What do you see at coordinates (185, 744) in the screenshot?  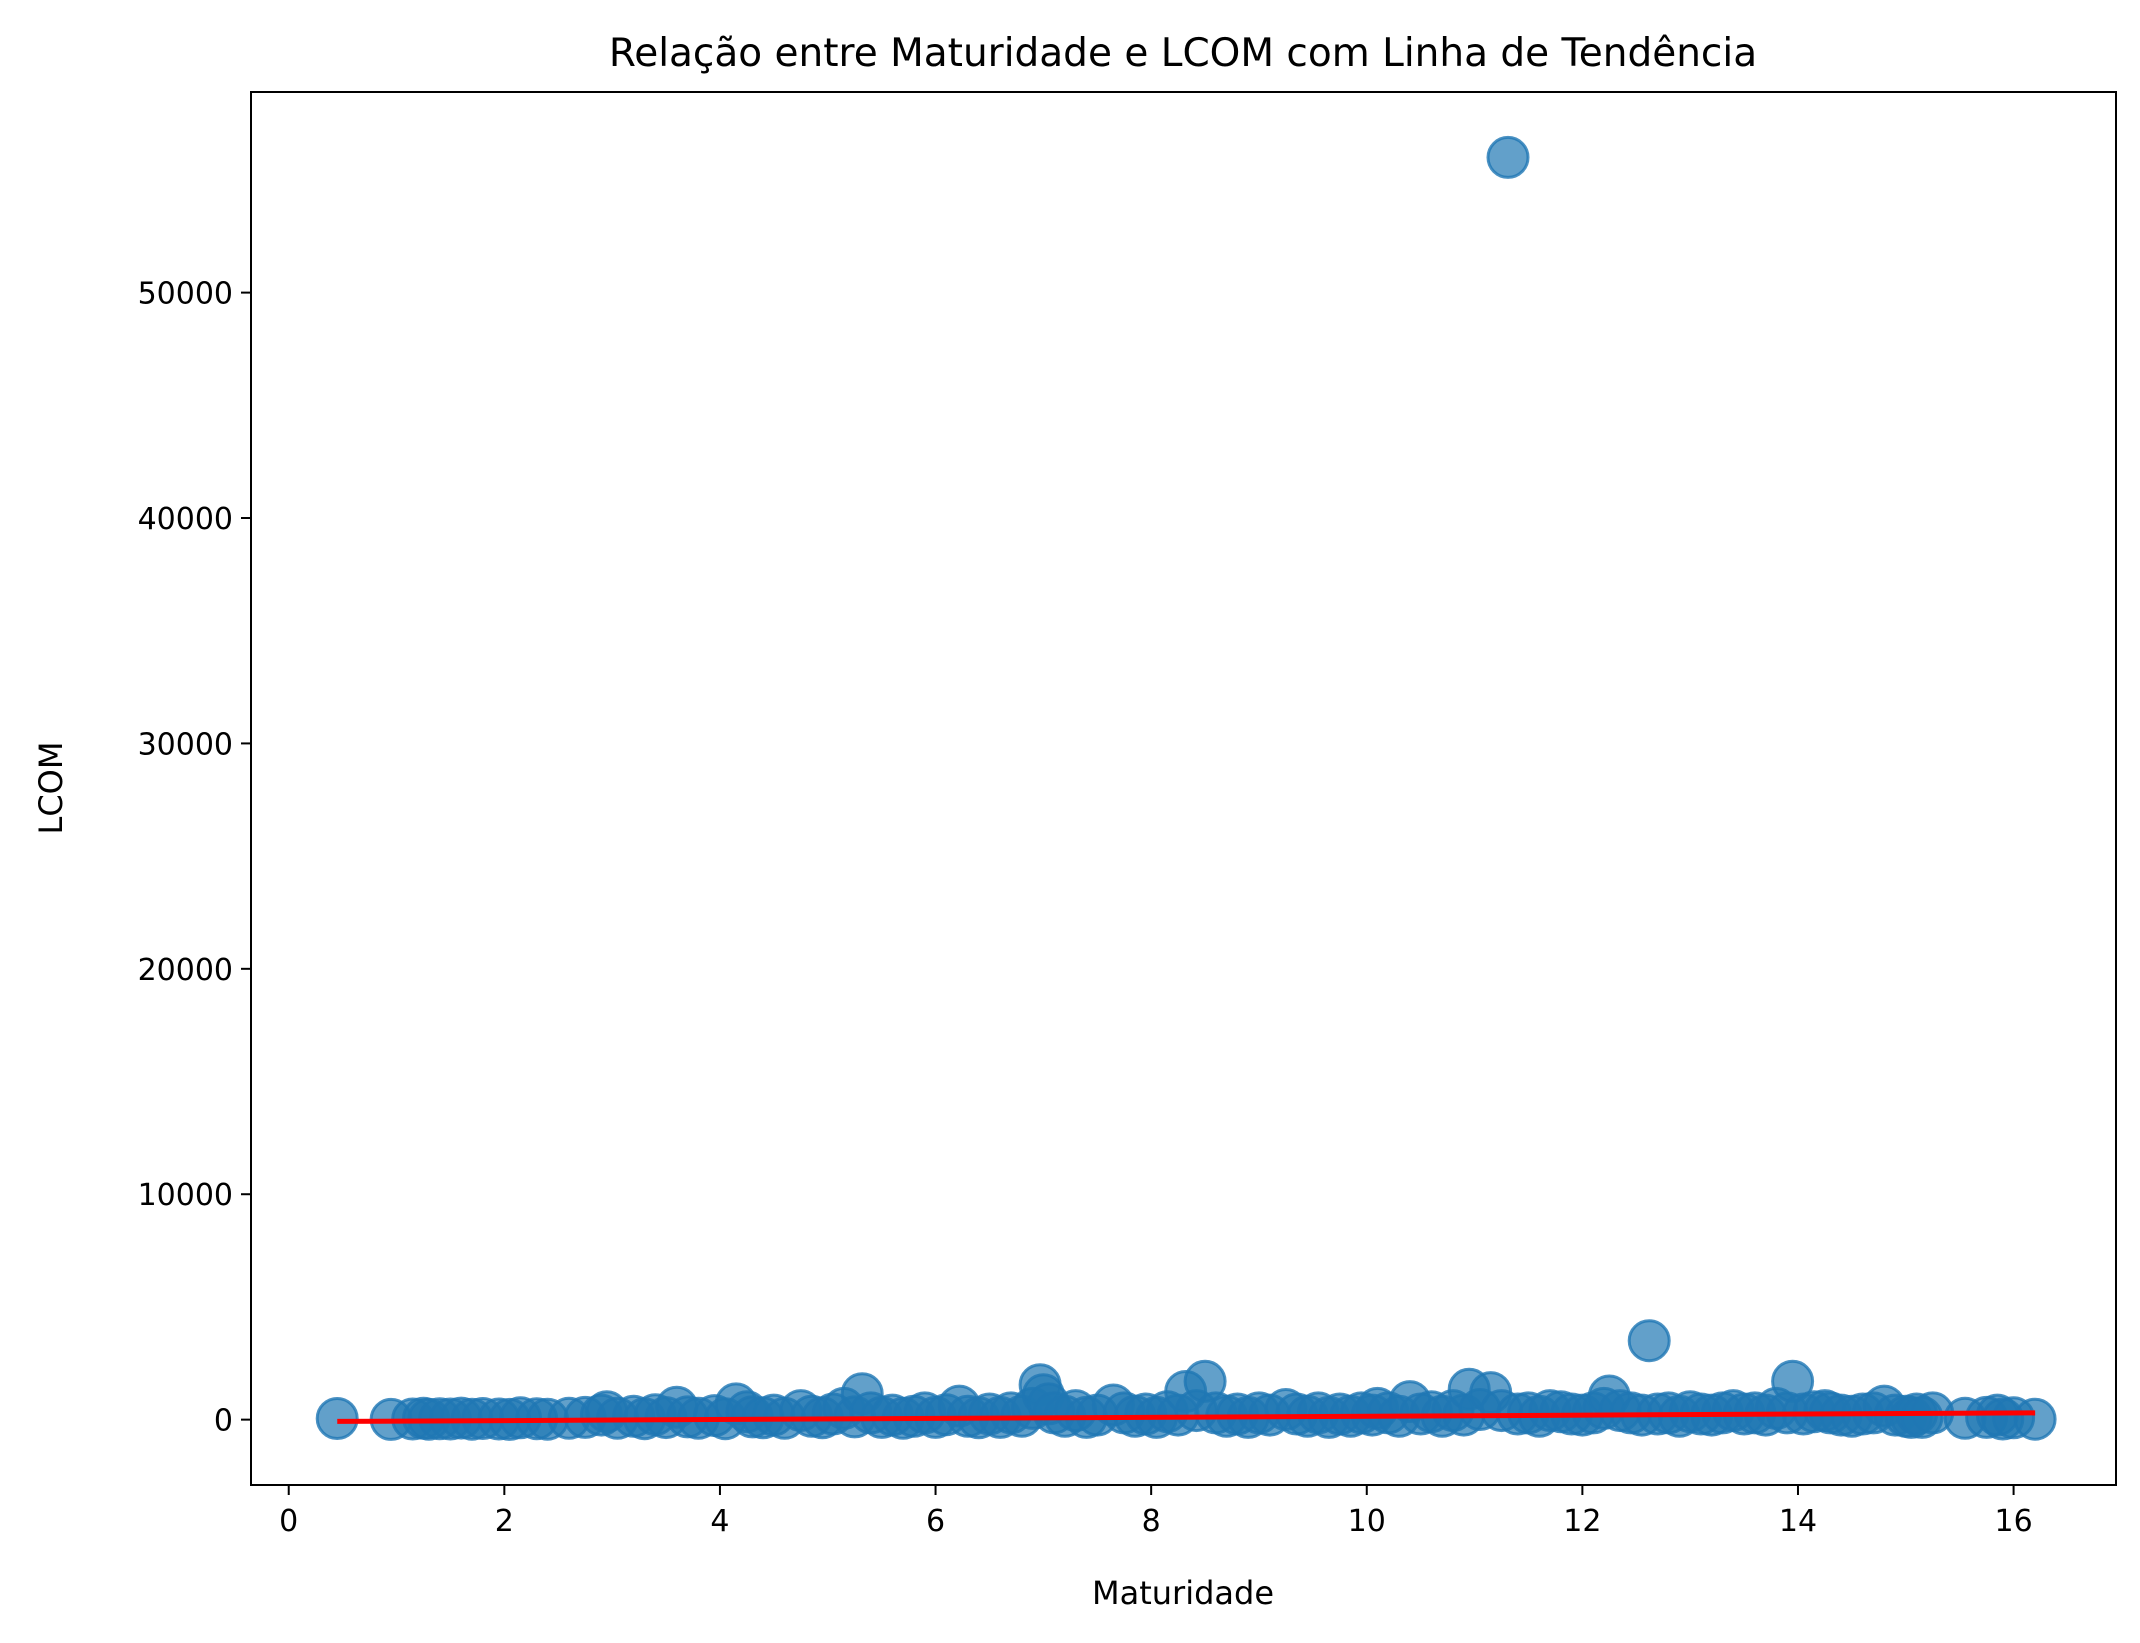 I see `y-tick-label: 30000` at bounding box center [185, 744].